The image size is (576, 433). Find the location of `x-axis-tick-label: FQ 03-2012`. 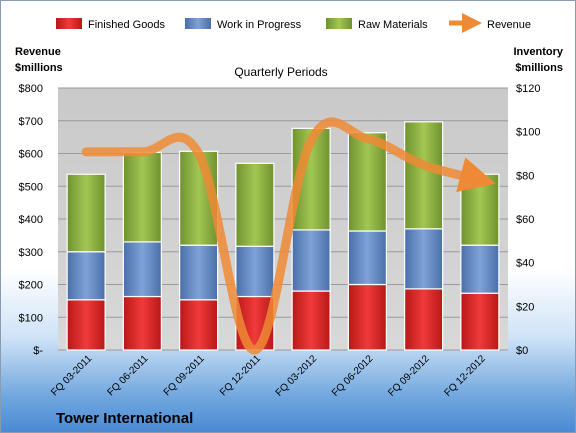

x-axis-tick-label: FQ 03-2012 is located at coordinates (297, 376).